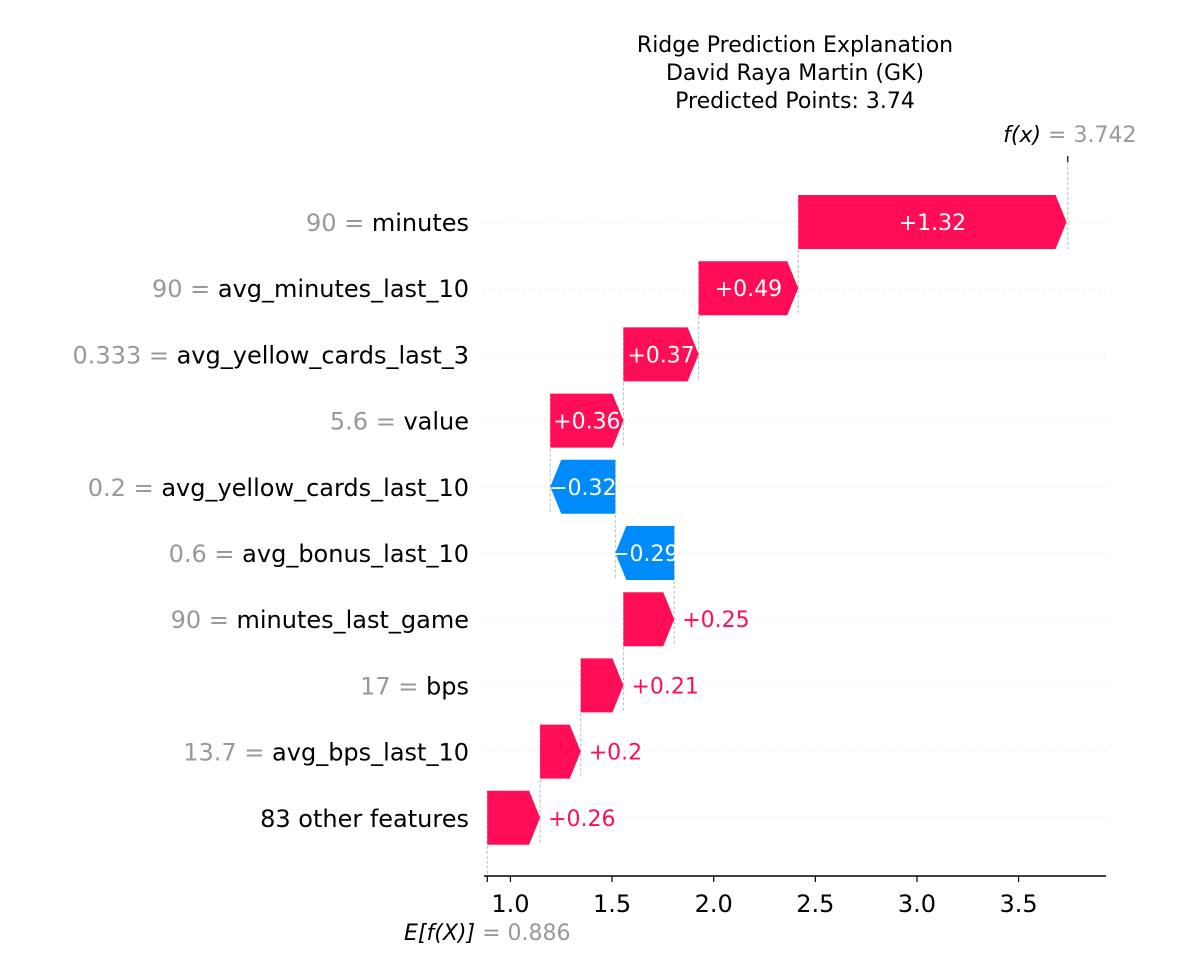 Image resolution: width=1200 pixels, height=975 pixels. Describe the element at coordinates (795, 73) in the screenshot. I see `chart-title-line-2: David Raya Martin (GK)` at that location.